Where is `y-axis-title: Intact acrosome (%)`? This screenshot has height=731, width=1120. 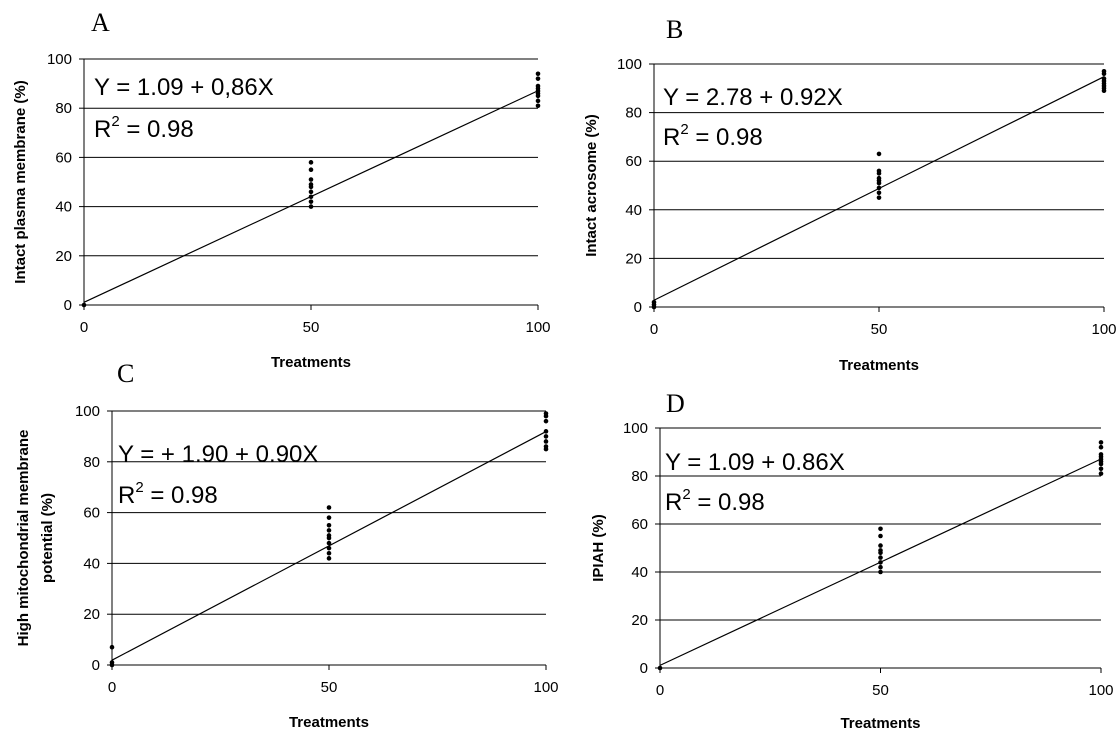 y-axis-title: Intact acrosome (%) is located at coordinates (591, 185).